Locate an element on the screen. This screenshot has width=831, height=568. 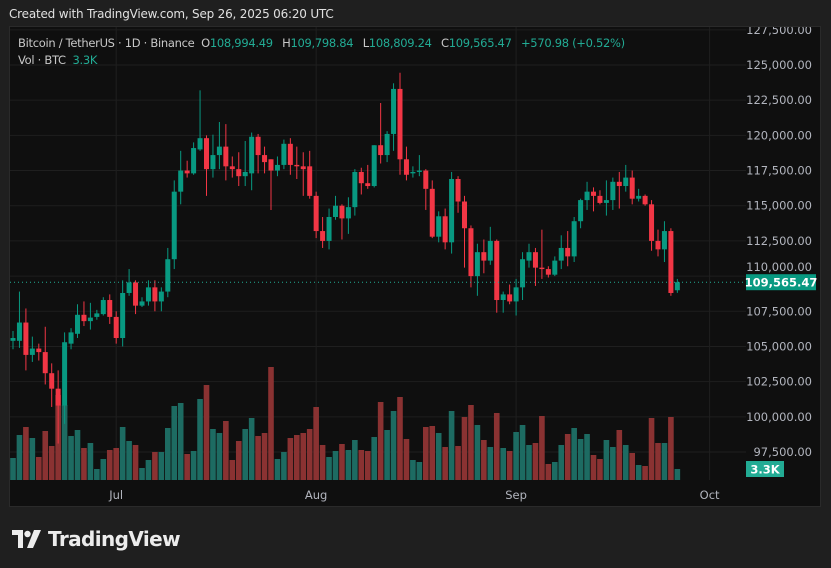
y-tick-label: 107,500.00 is located at coordinates (779, 311).